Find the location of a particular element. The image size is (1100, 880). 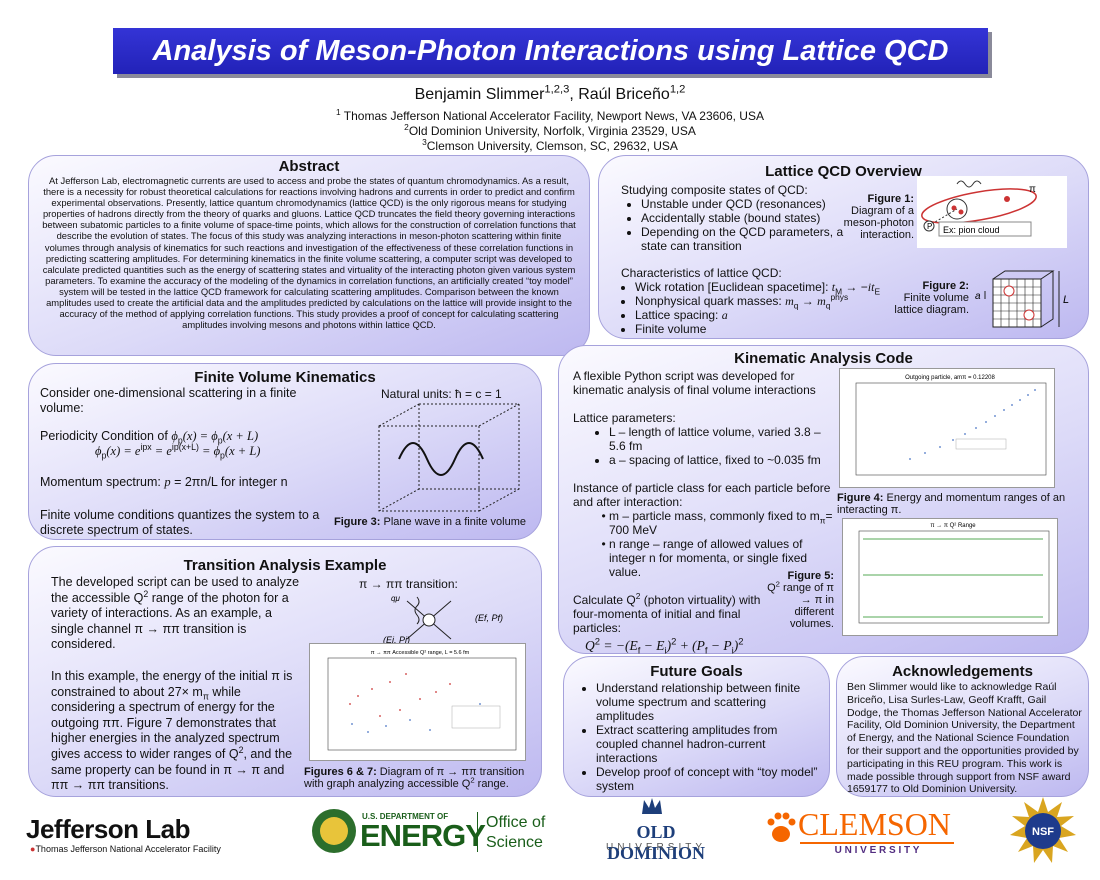

lattice-grid is located at coordinates (1017, 303).